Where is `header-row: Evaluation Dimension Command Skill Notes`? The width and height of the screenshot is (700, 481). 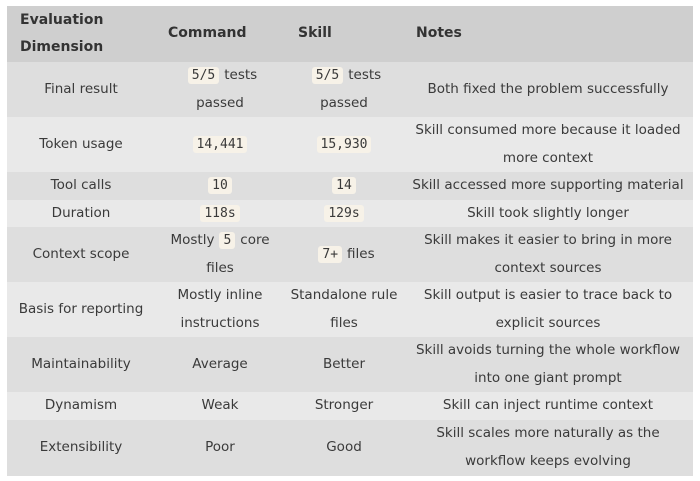
header-row: Evaluation Dimension Command Skill Notes is located at coordinates (350, 34).